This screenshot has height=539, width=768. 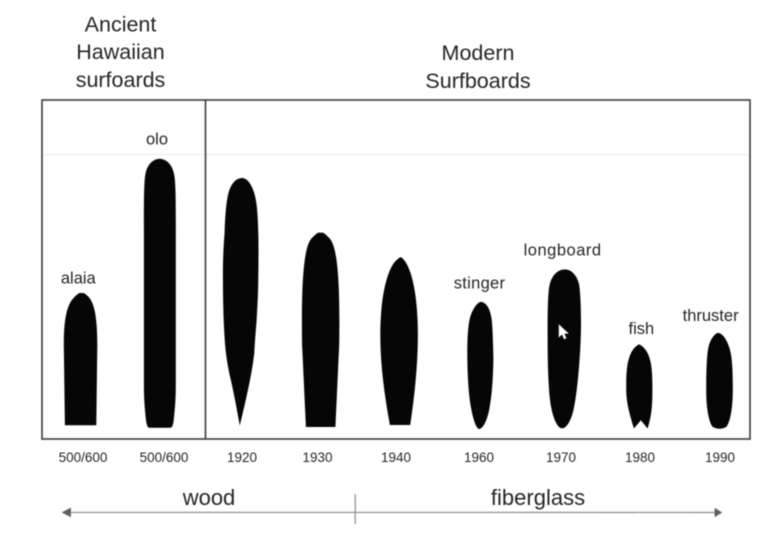 What do you see at coordinates (79, 279) in the screenshot?
I see `svg-text: alaia` at bounding box center [79, 279].